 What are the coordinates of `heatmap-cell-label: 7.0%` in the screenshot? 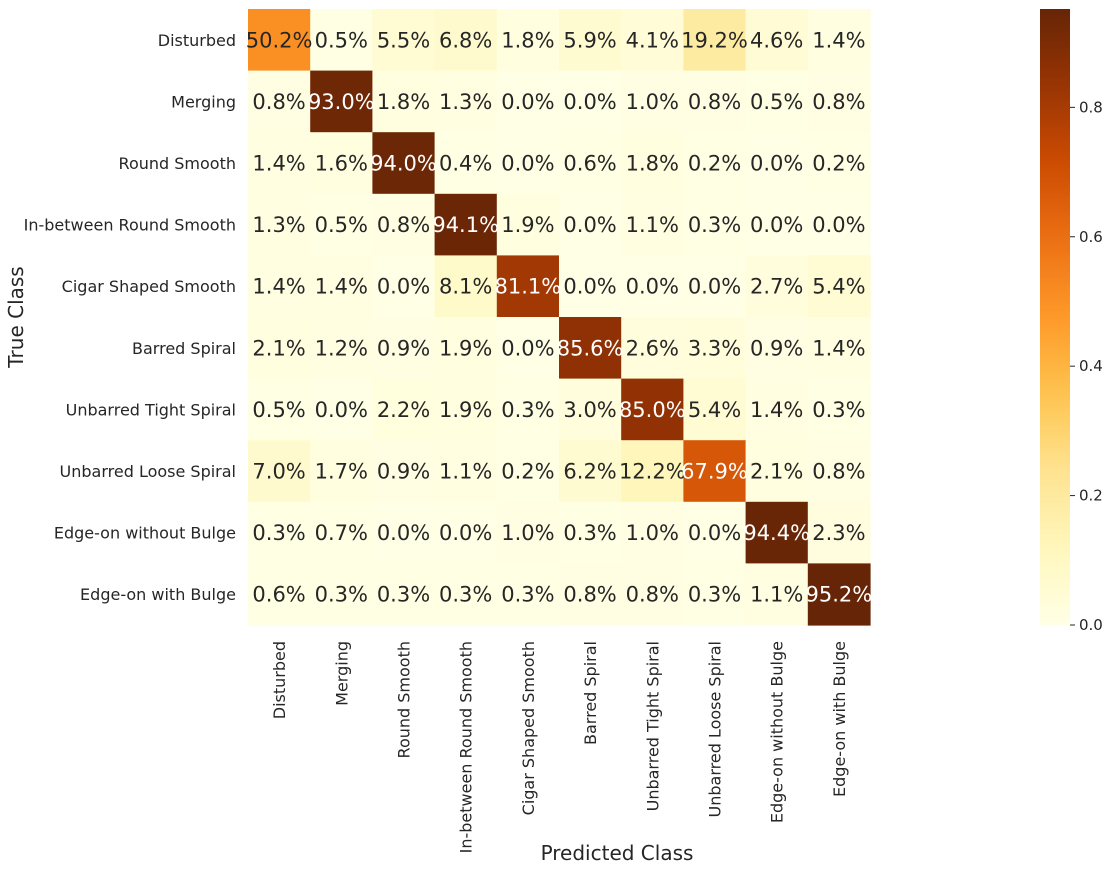 It's located at (278, 472).